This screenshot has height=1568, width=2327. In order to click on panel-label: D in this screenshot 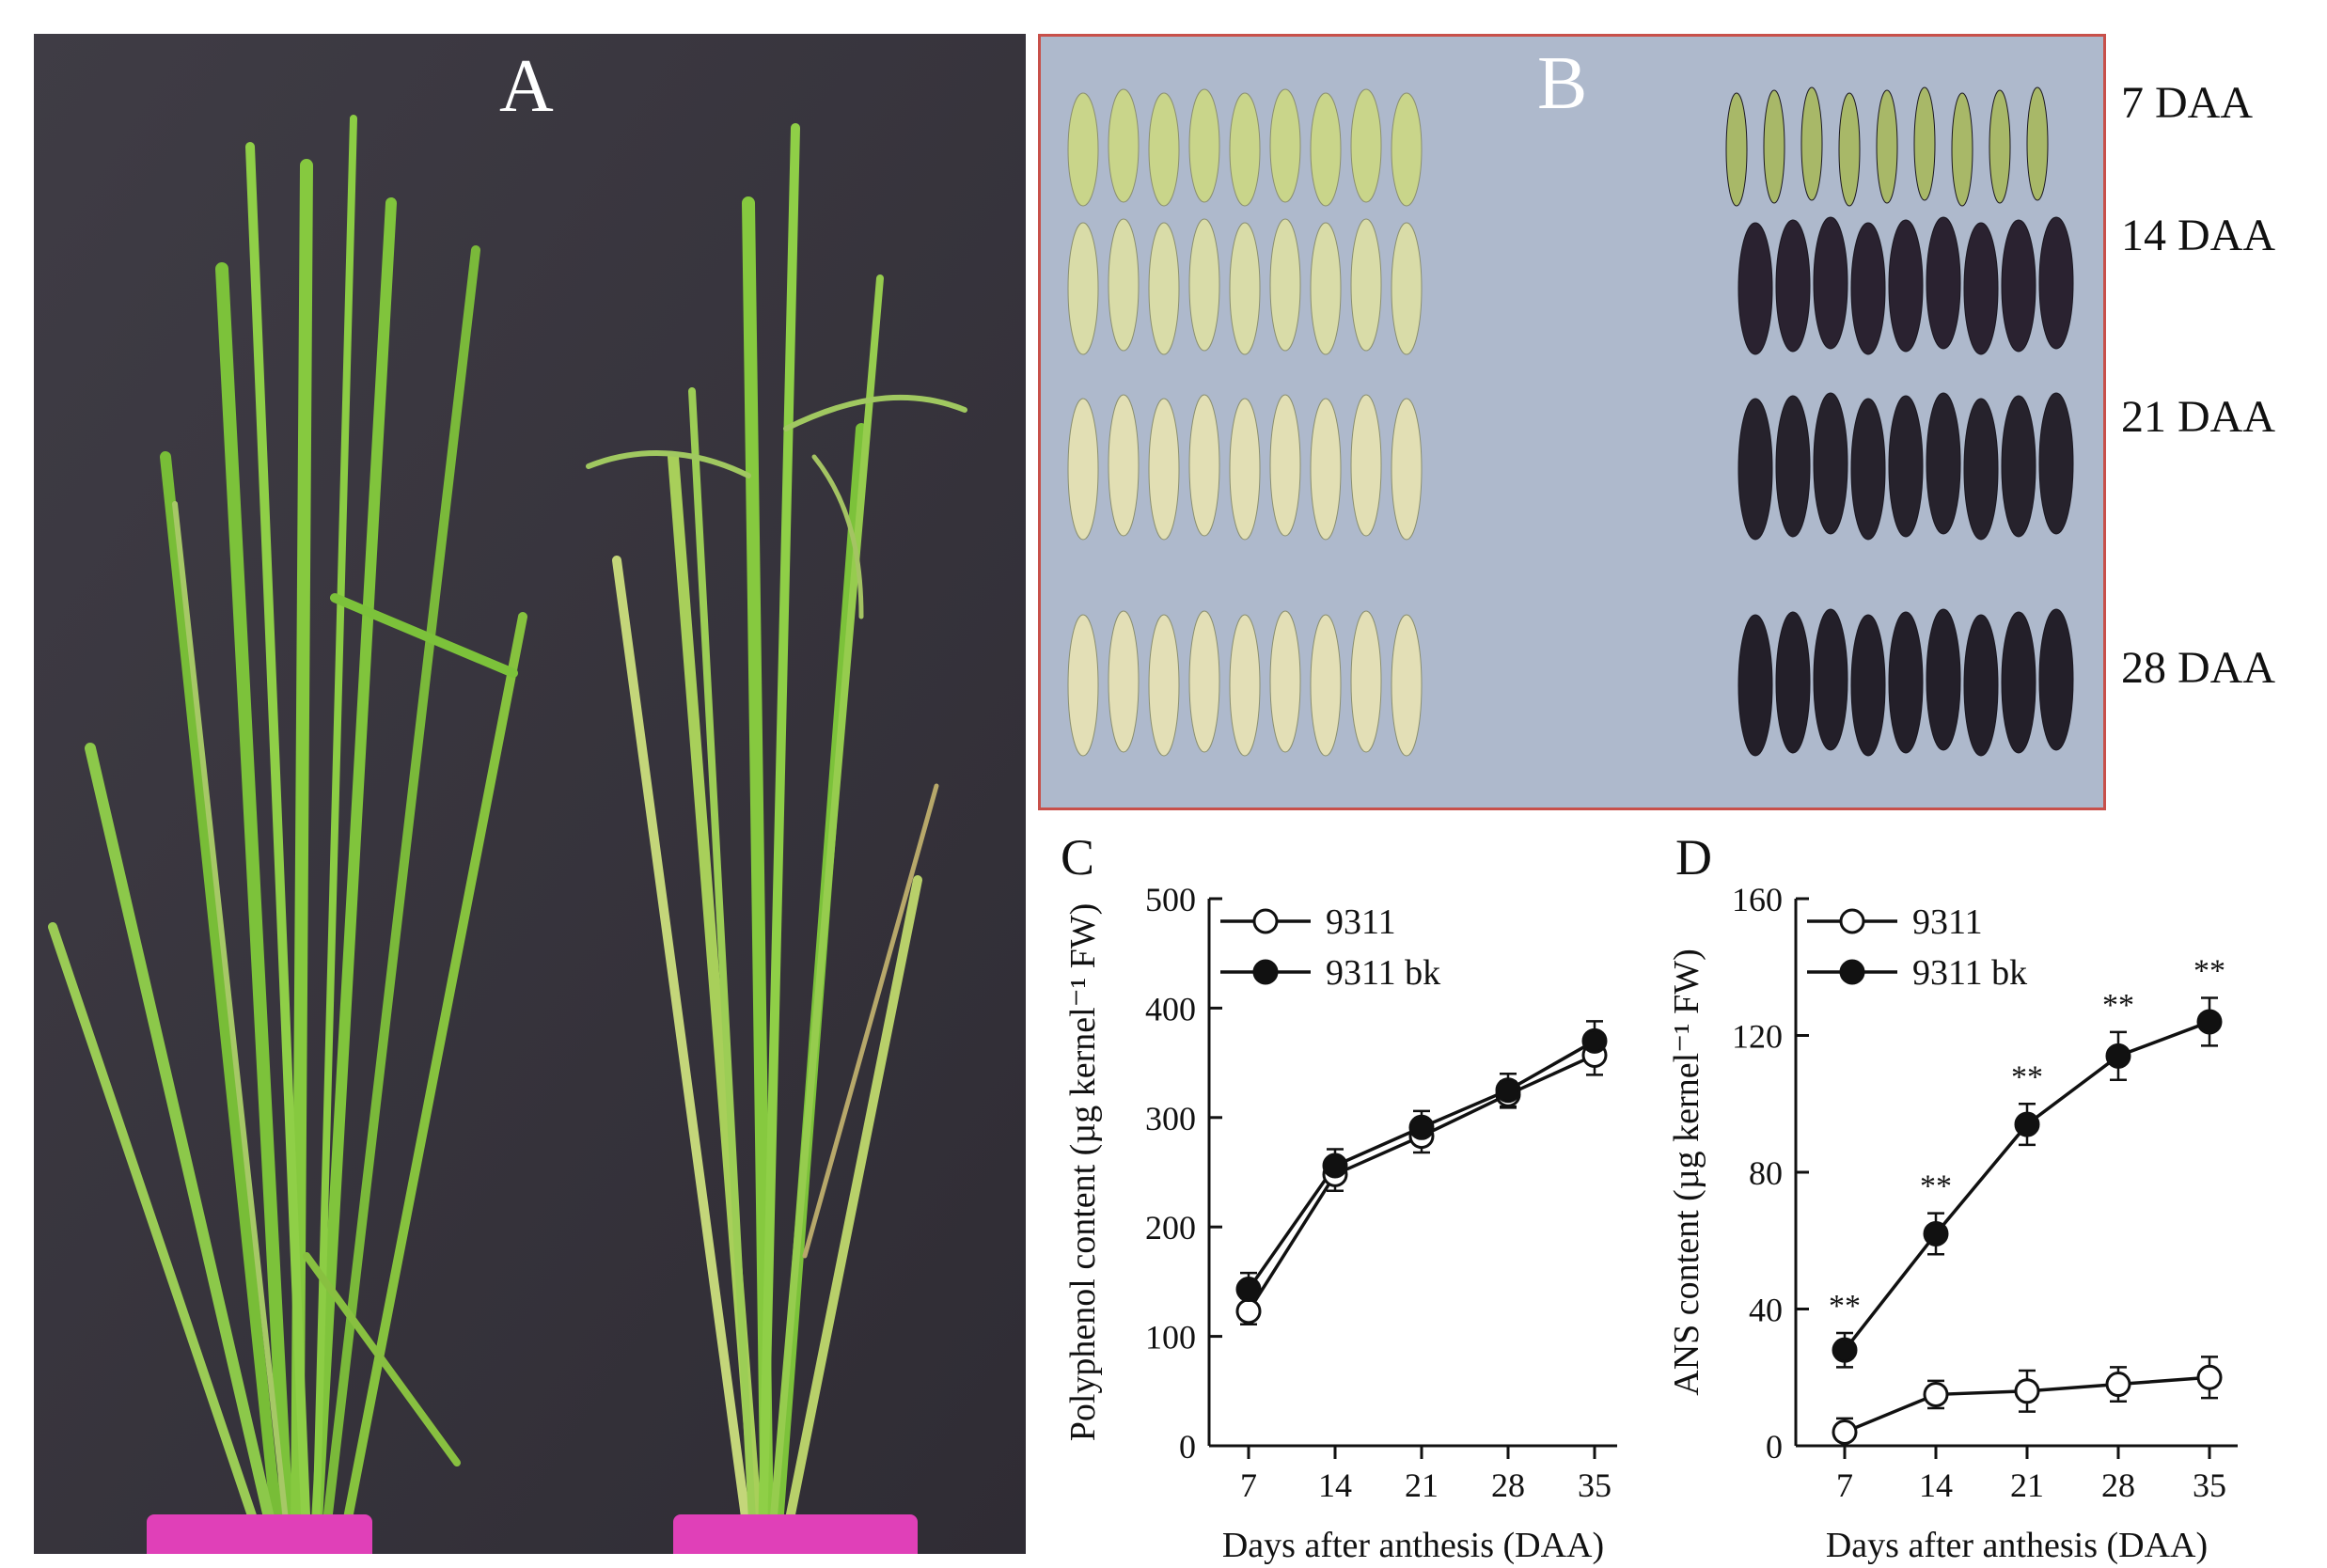, I will do `click(1693, 857)`.